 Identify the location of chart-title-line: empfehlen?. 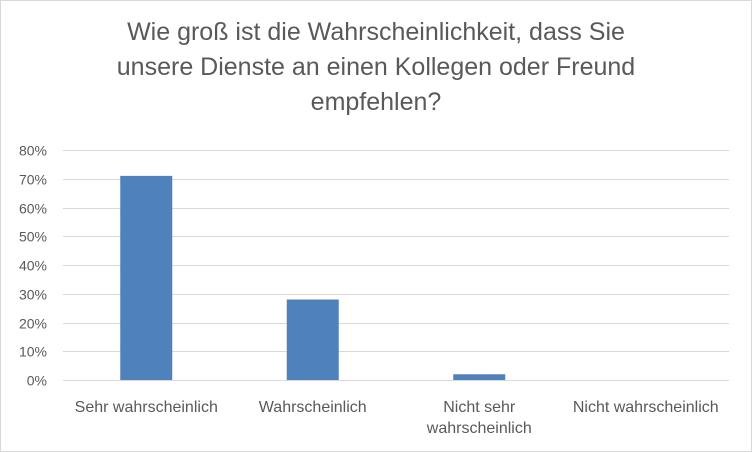
(376, 102).